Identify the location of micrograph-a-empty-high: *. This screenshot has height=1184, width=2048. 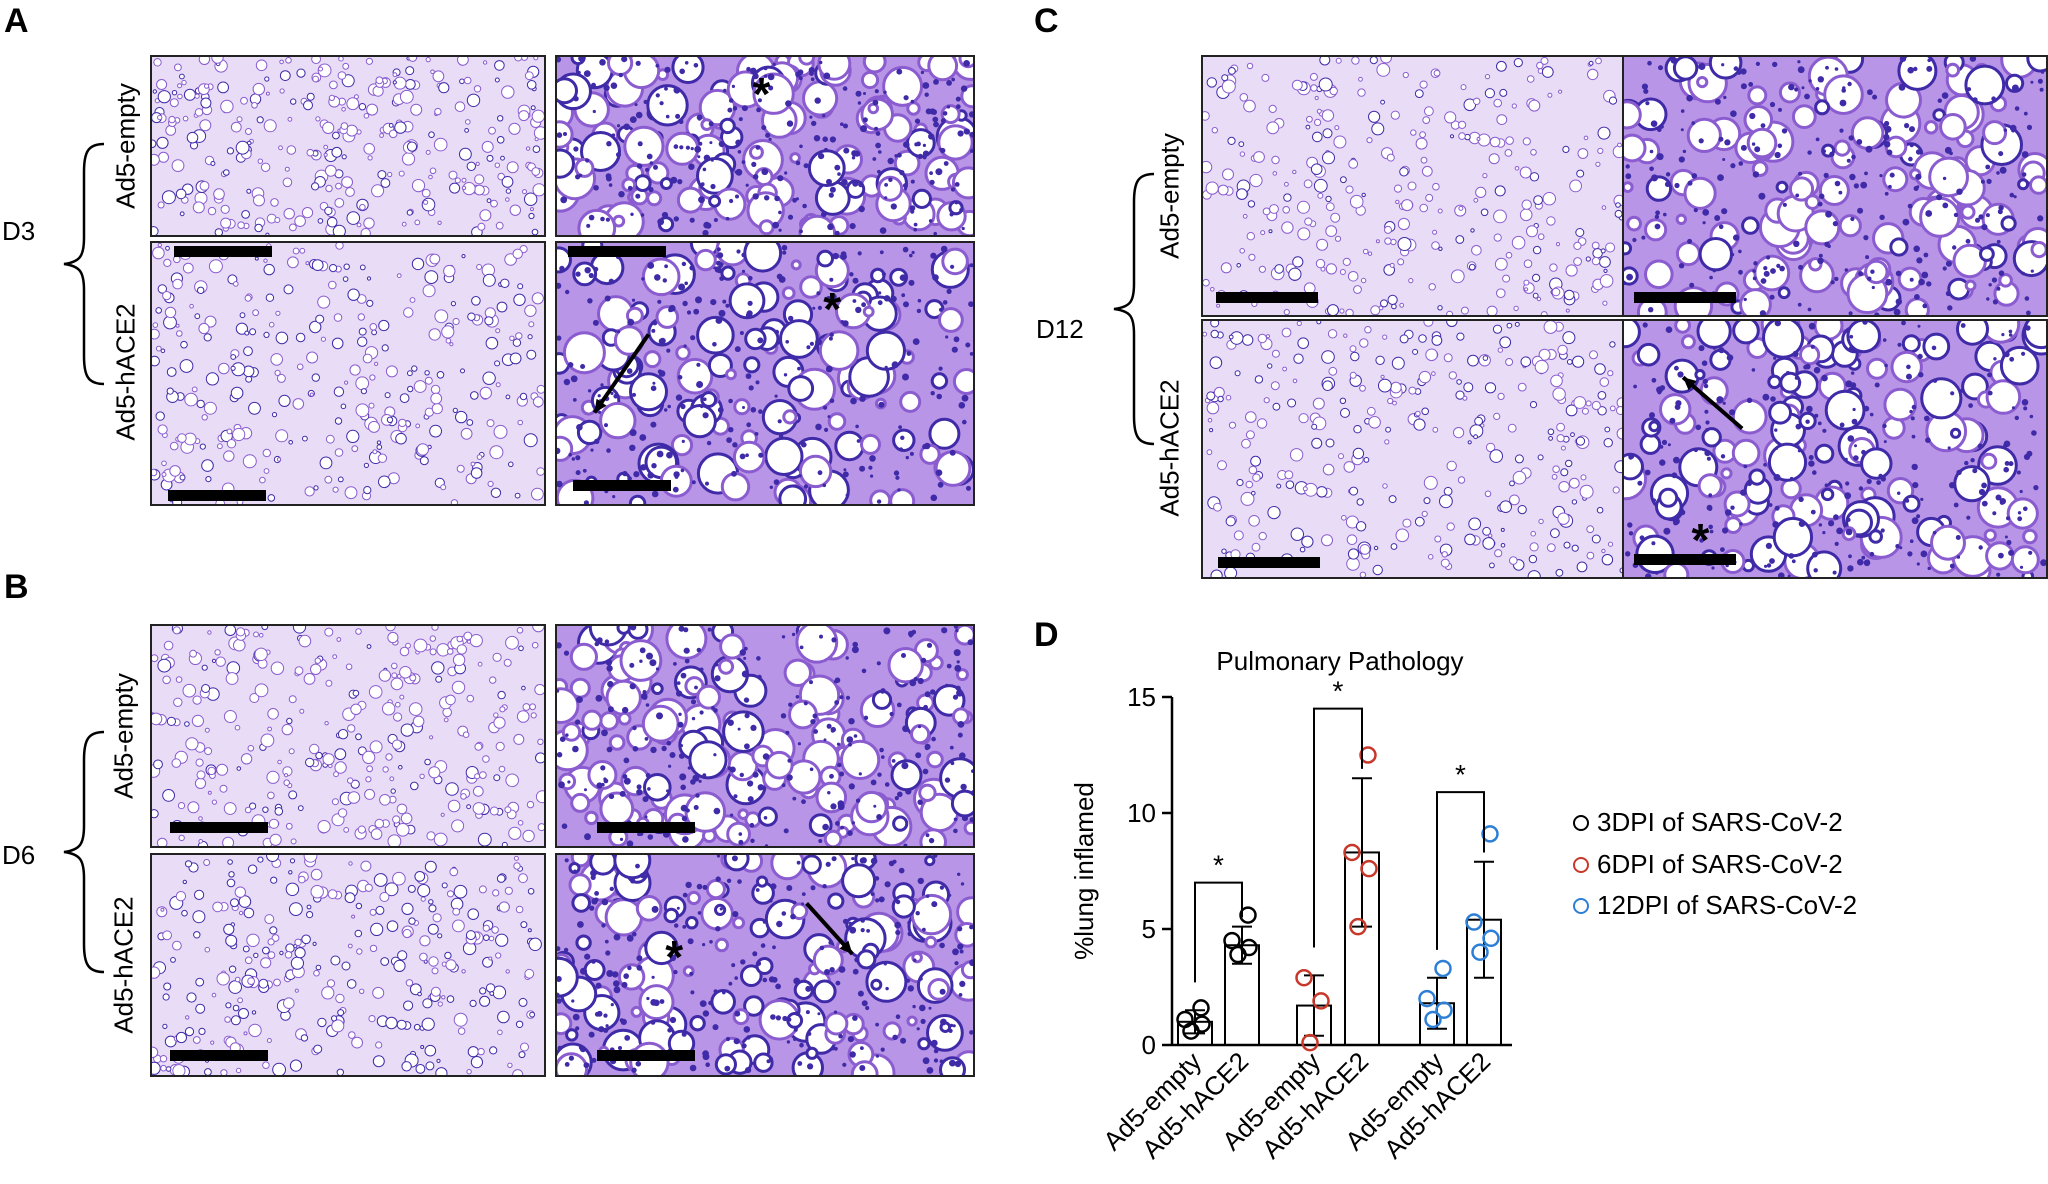
(765, 146).